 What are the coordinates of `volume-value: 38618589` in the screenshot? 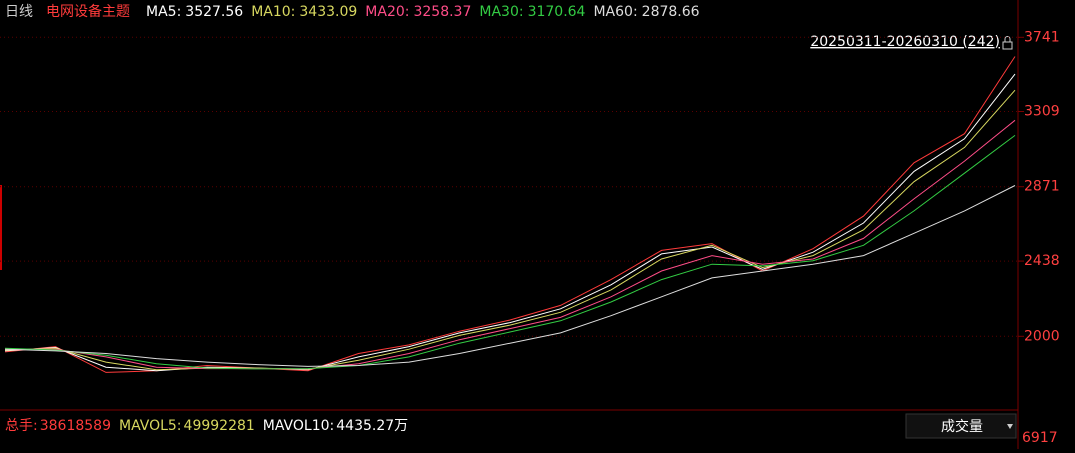 It's located at (75, 426).